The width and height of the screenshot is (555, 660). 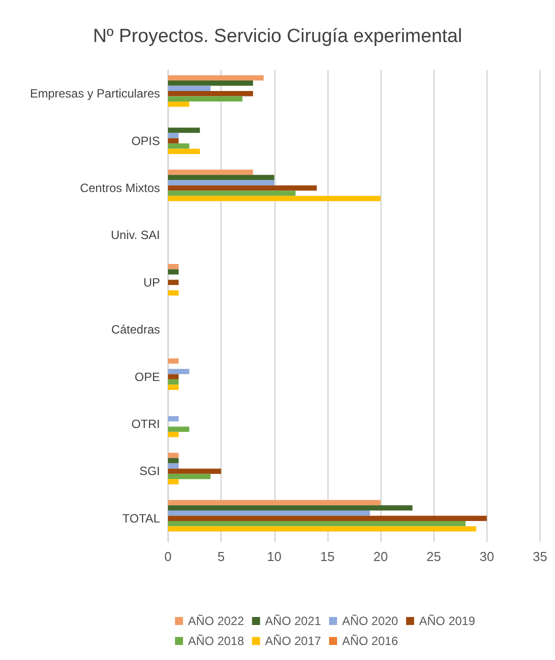 I want to click on y-tick-label: Centros Mixtos, so click(x=120, y=188).